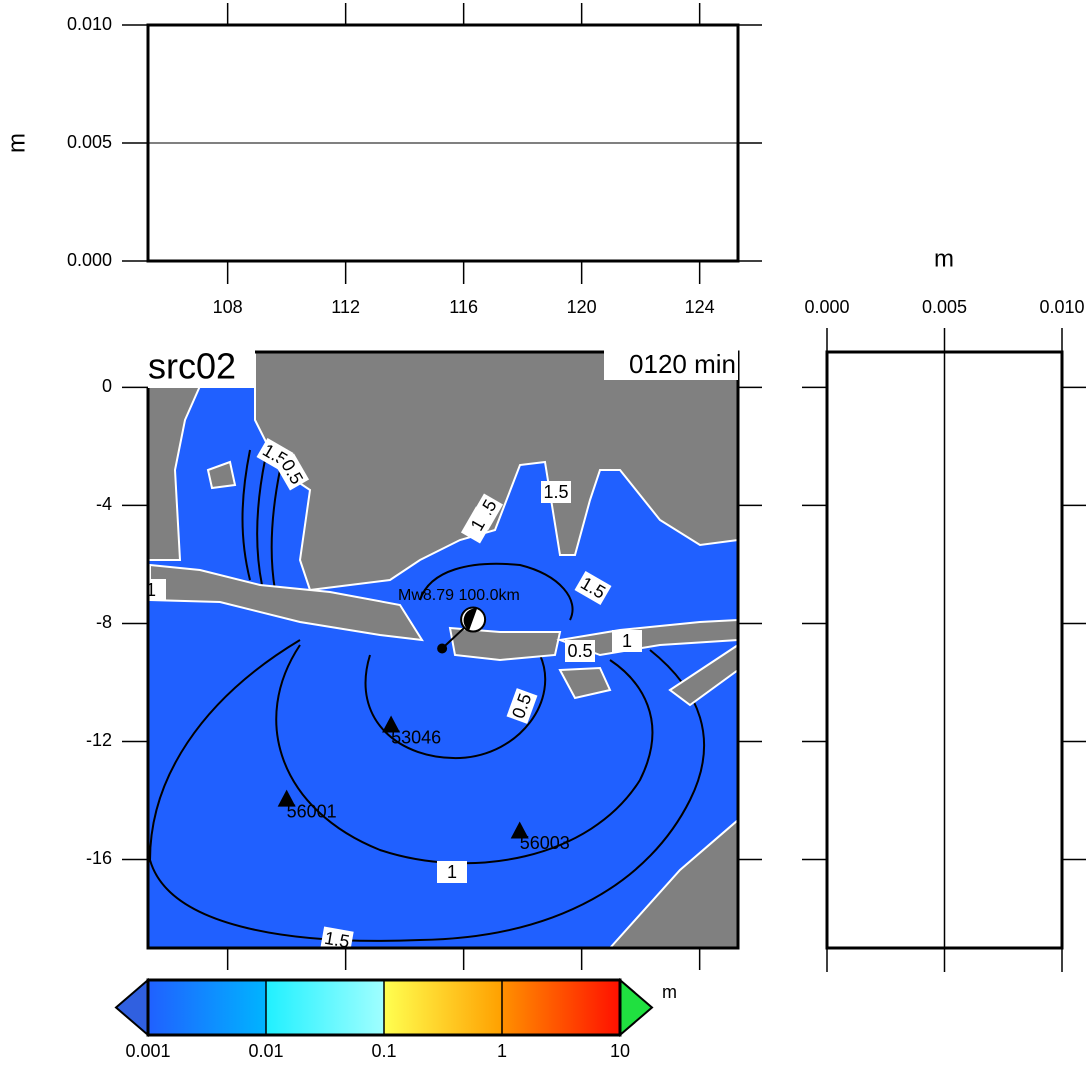 The height and width of the screenshot is (1072, 1088). Describe the element at coordinates (147, 1051) in the screenshot. I see `colorbar-tick-label: 0.001` at that location.